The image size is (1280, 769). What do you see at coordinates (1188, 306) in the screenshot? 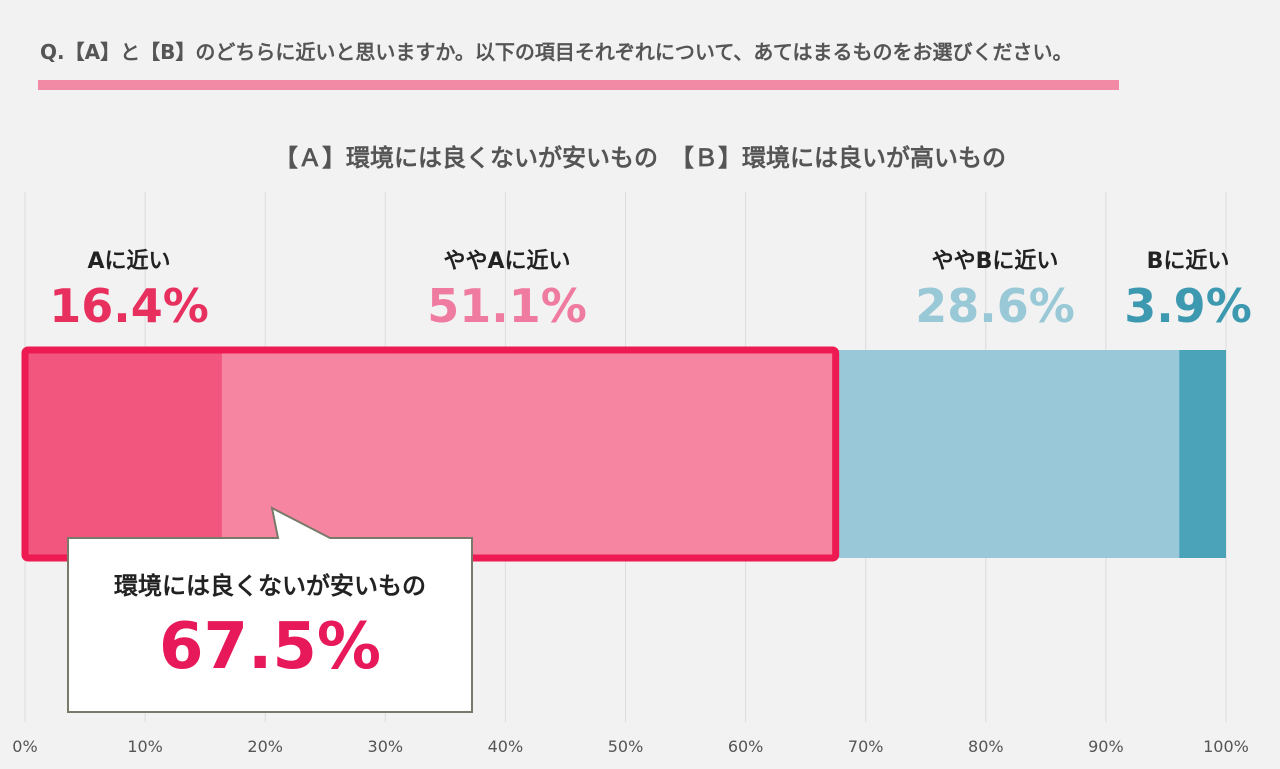
I see `value-label-4: 3.9%` at bounding box center [1188, 306].